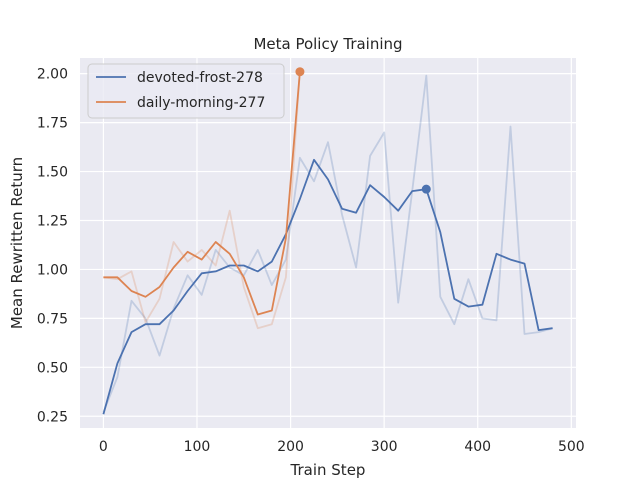 The width and height of the screenshot is (640, 480). Describe the element at coordinates (197, 447) in the screenshot. I see `x-tick-label: 100` at that location.